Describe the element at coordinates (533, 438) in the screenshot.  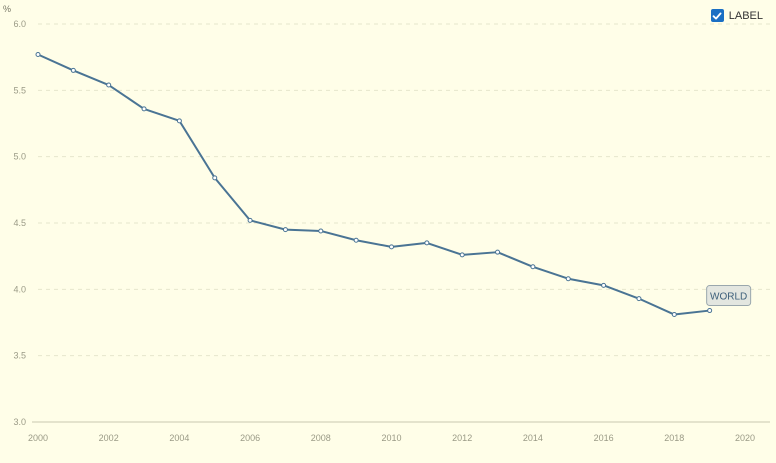
I see `x-tick-label: 2014` at that location.